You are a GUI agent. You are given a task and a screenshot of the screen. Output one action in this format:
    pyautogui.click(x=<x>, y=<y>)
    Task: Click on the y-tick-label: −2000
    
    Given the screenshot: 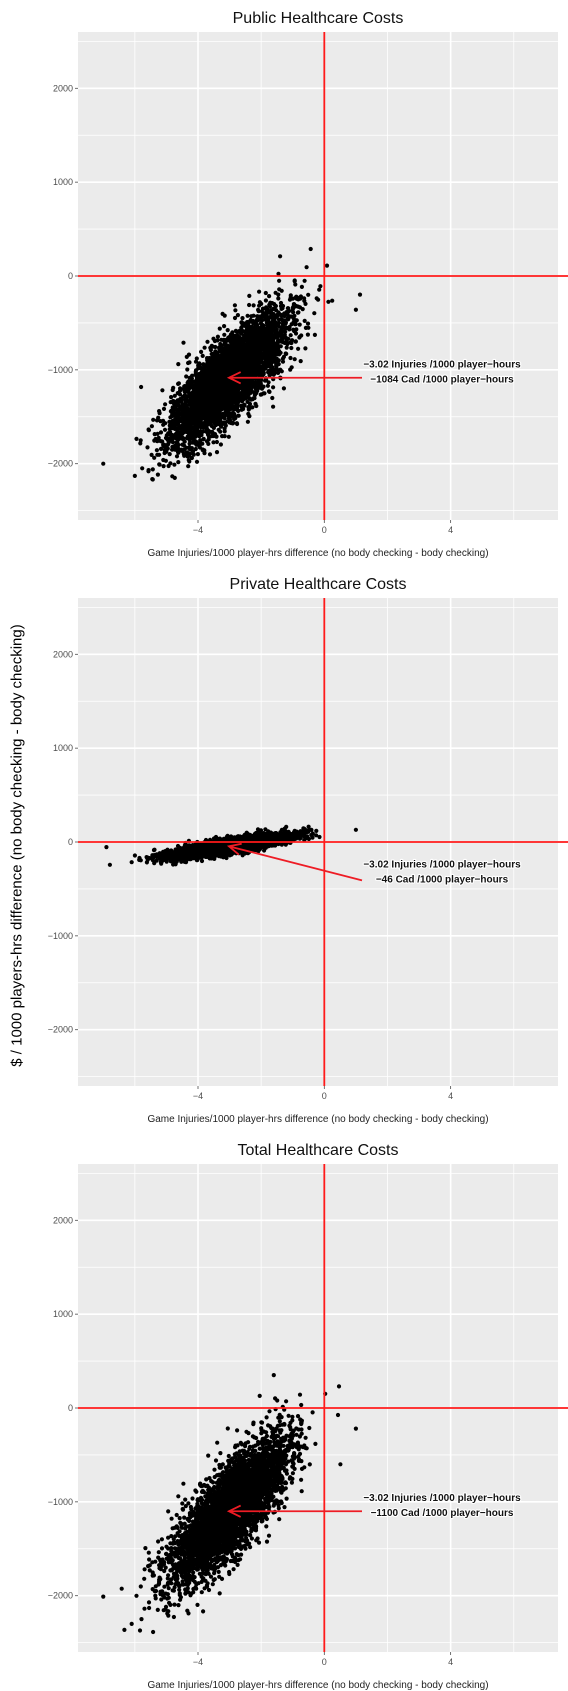 What is the action you would take?
    pyautogui.click(x=60, y=464)
    